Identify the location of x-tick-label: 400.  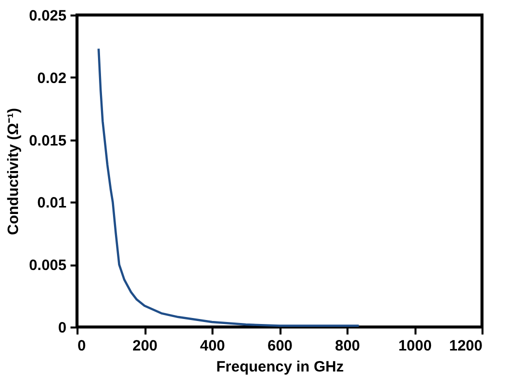
(213, 346).